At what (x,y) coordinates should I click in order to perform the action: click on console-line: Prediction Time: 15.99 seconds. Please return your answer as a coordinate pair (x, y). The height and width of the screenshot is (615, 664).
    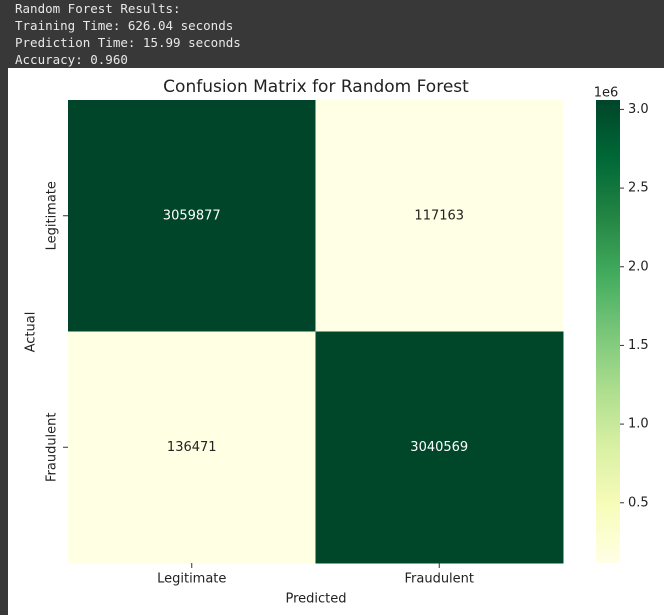
    Looking at the image, I should click on (128, 42).